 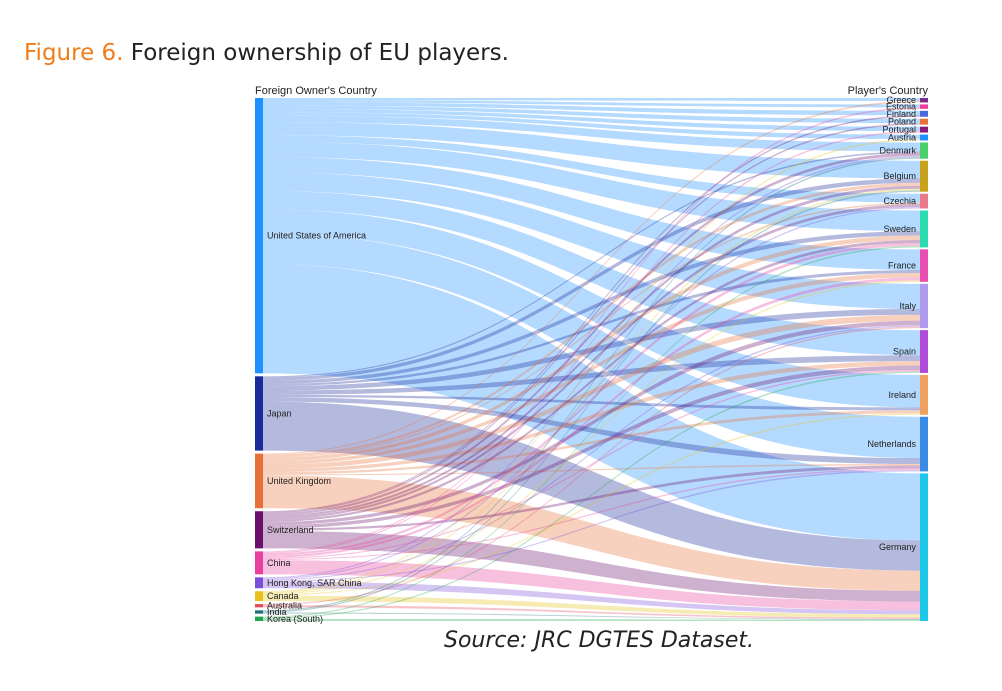 I want to click on source-note: Source: JRC DGTES Dataset., so click(x=599, y=640).